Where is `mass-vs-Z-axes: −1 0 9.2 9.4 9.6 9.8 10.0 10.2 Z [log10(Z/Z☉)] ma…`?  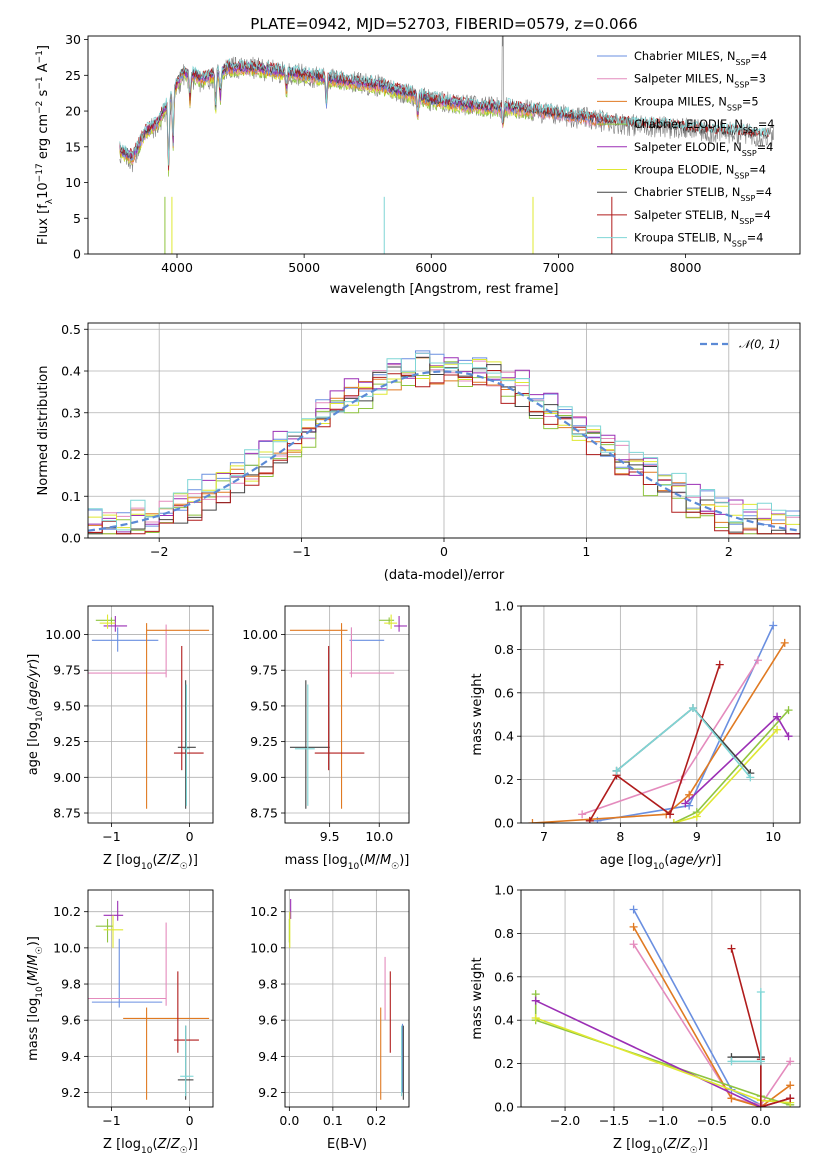
mass-vs-Z-axes: −1 0 9.2 9.4 9.6 9.8 10.0 10.2 Z [log10(Z/Z☉)] ma… is located at coordinates (120, 1022).